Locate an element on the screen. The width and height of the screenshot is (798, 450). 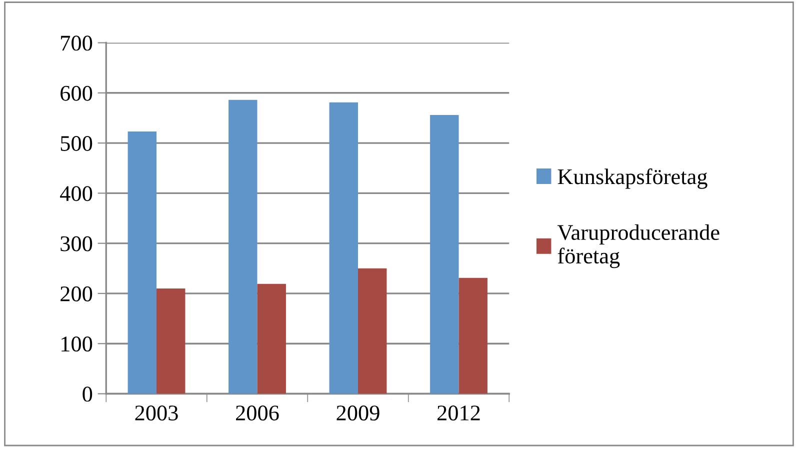
x-tick-label: 2006 is located at coordinates (257, 413).